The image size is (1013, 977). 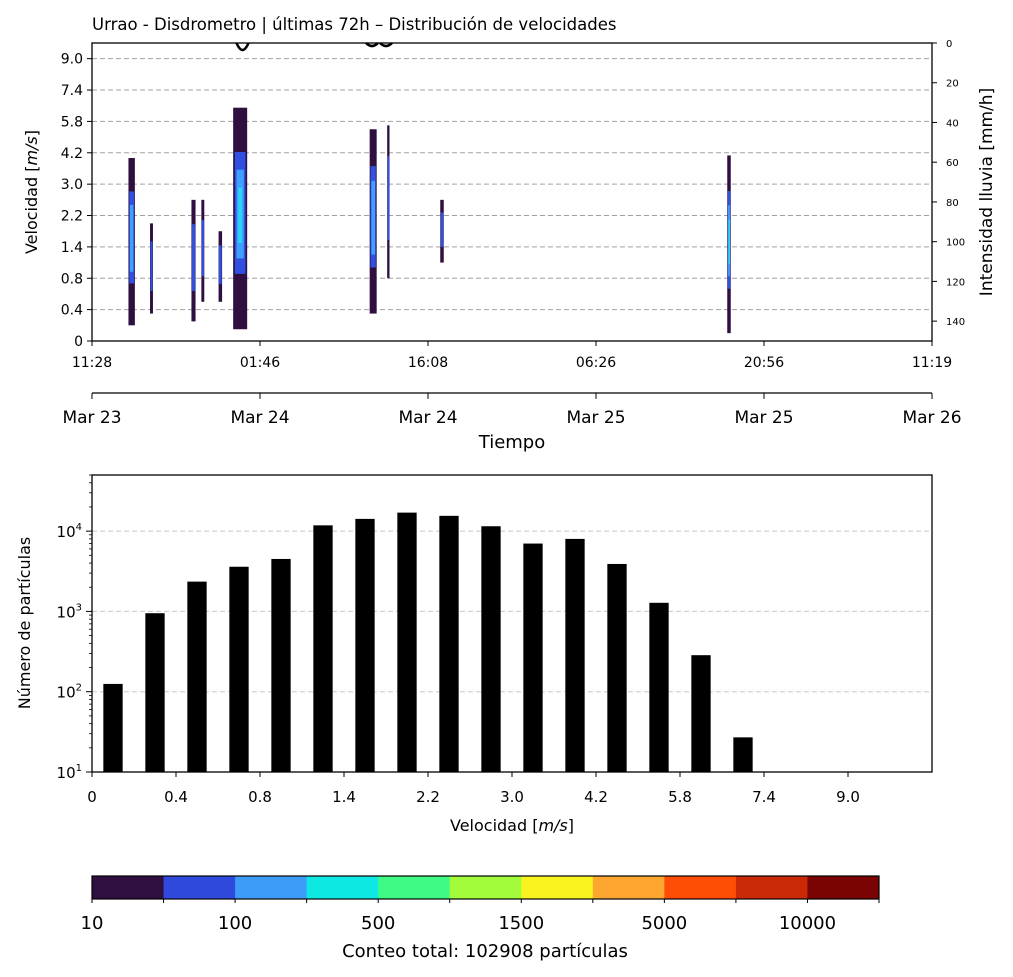 I want to click on hist-ylabel: Número de partículas, so click(x=24, y=623).